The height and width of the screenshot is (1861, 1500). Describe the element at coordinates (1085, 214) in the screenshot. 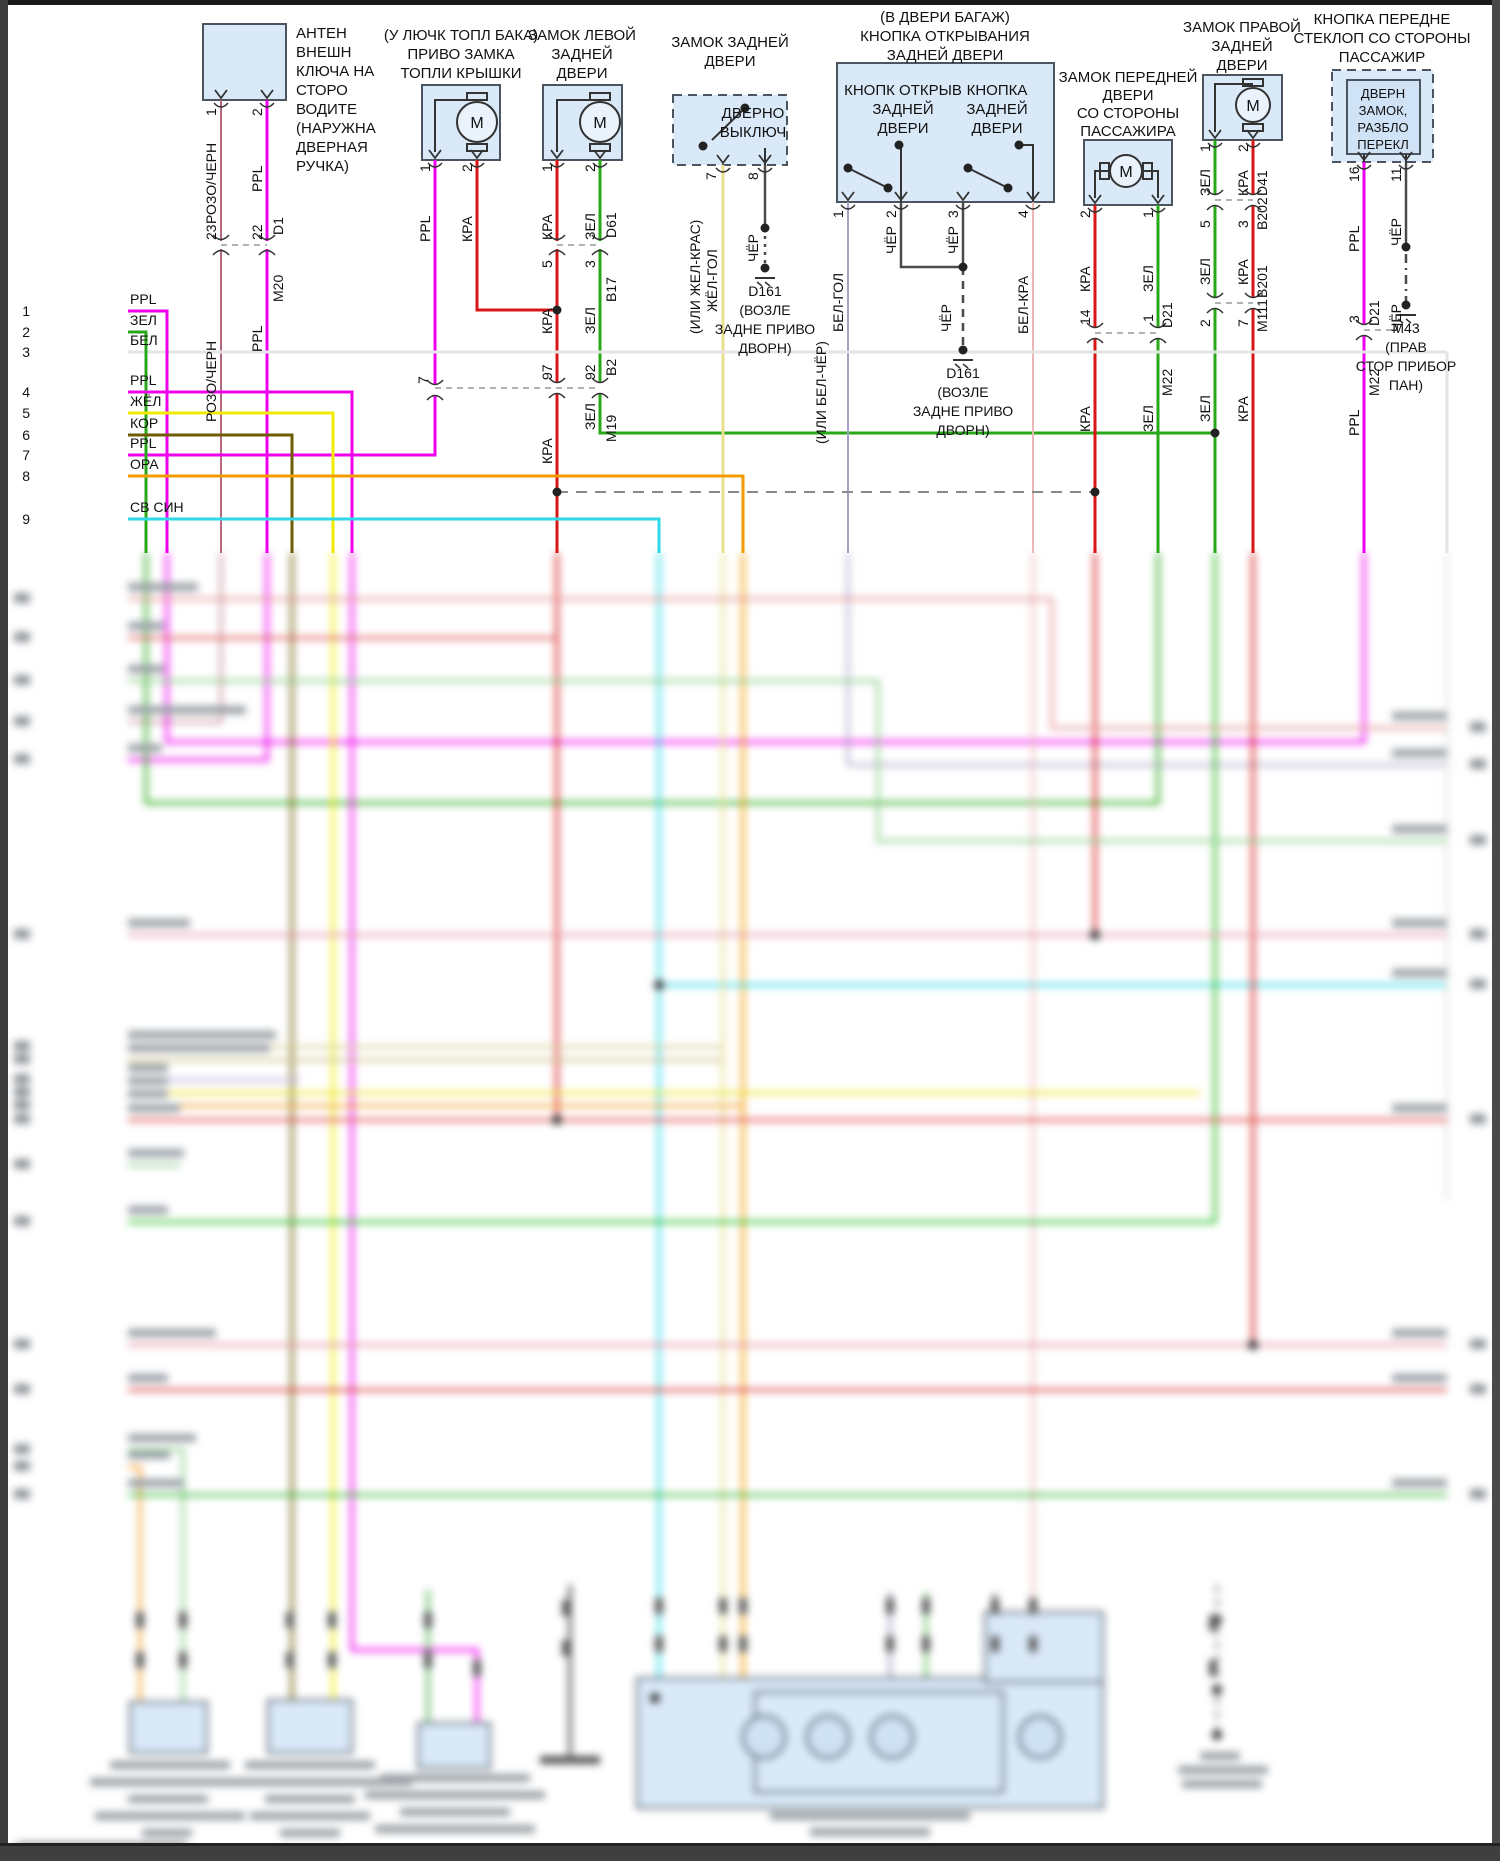

I see `wire-label: 2` at that location.